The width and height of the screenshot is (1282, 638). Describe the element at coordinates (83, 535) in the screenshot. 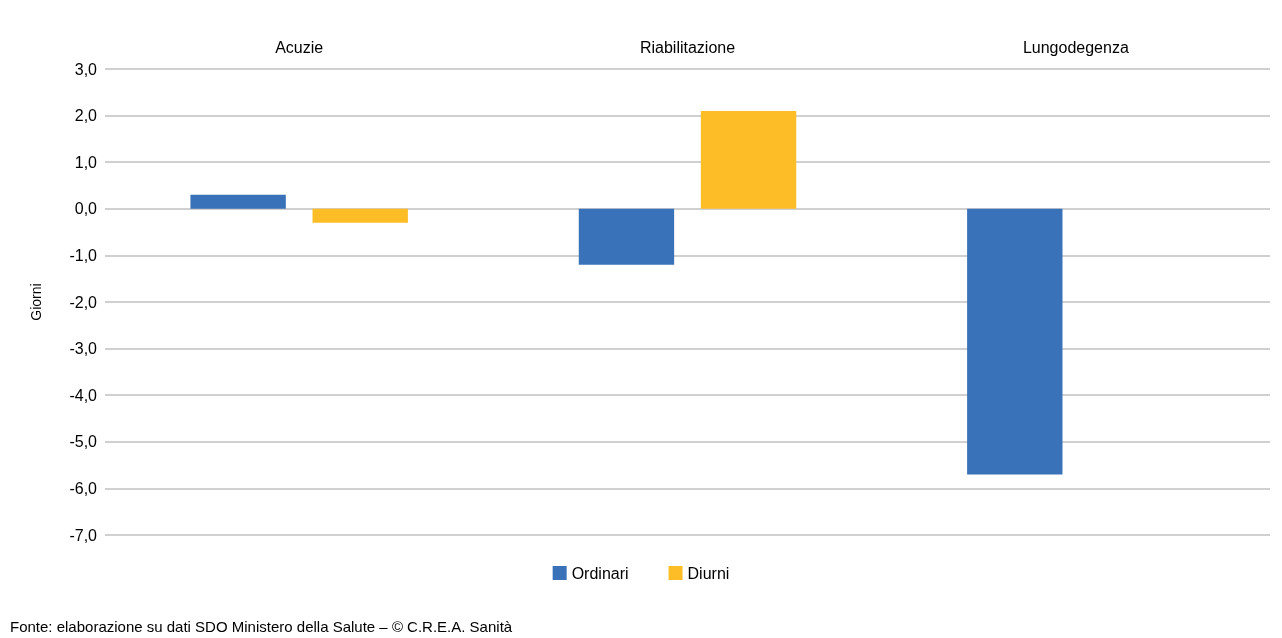

I see `y-tick-label: -7,0` at that location.